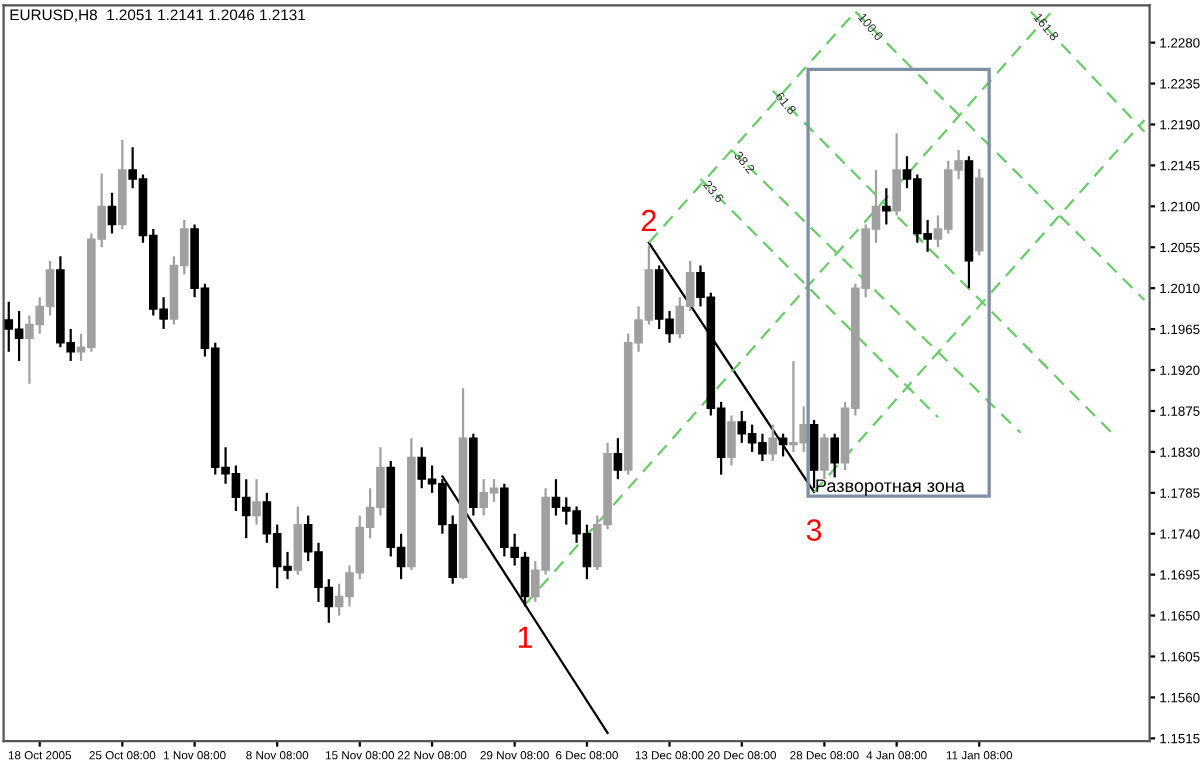 This screenshot has width=1200, height=764. What do you see at coordinates (525, 637) in the screenshot?
I see `annotation: 1` at bounding box center [525, 637].